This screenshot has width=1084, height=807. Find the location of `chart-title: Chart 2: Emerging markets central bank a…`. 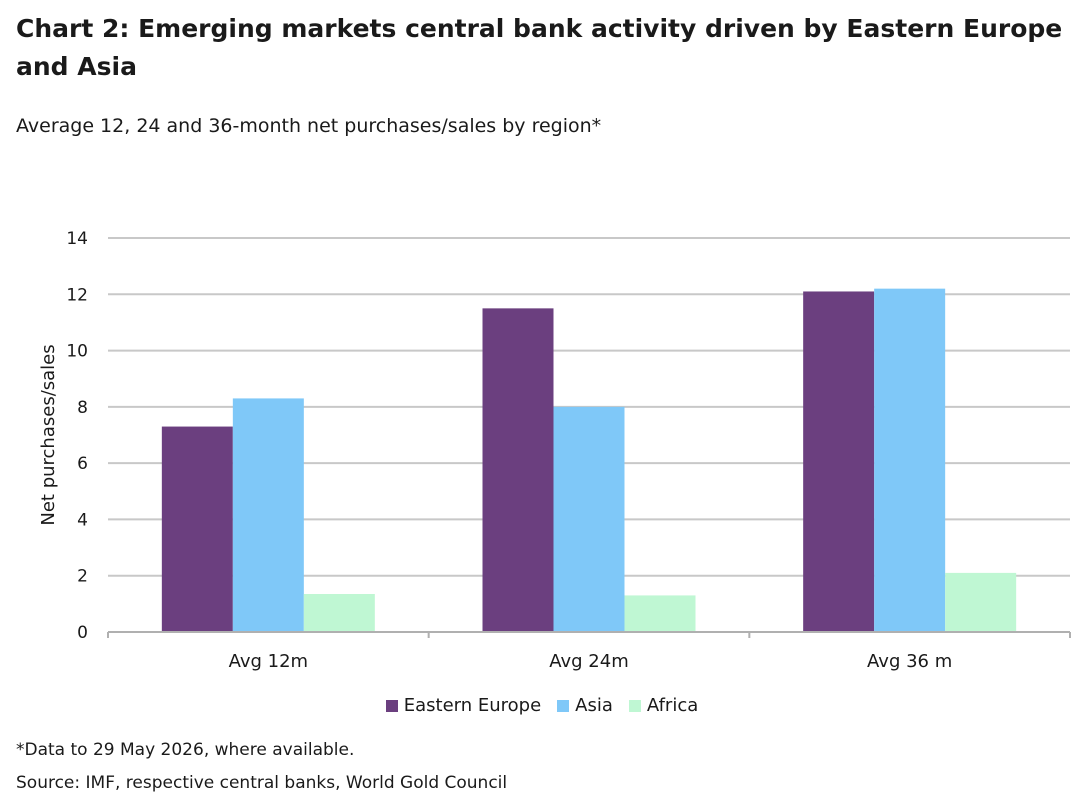

chart-title: Chart 2: Emerging markets central bank a… is located at coordinates (539, 47).